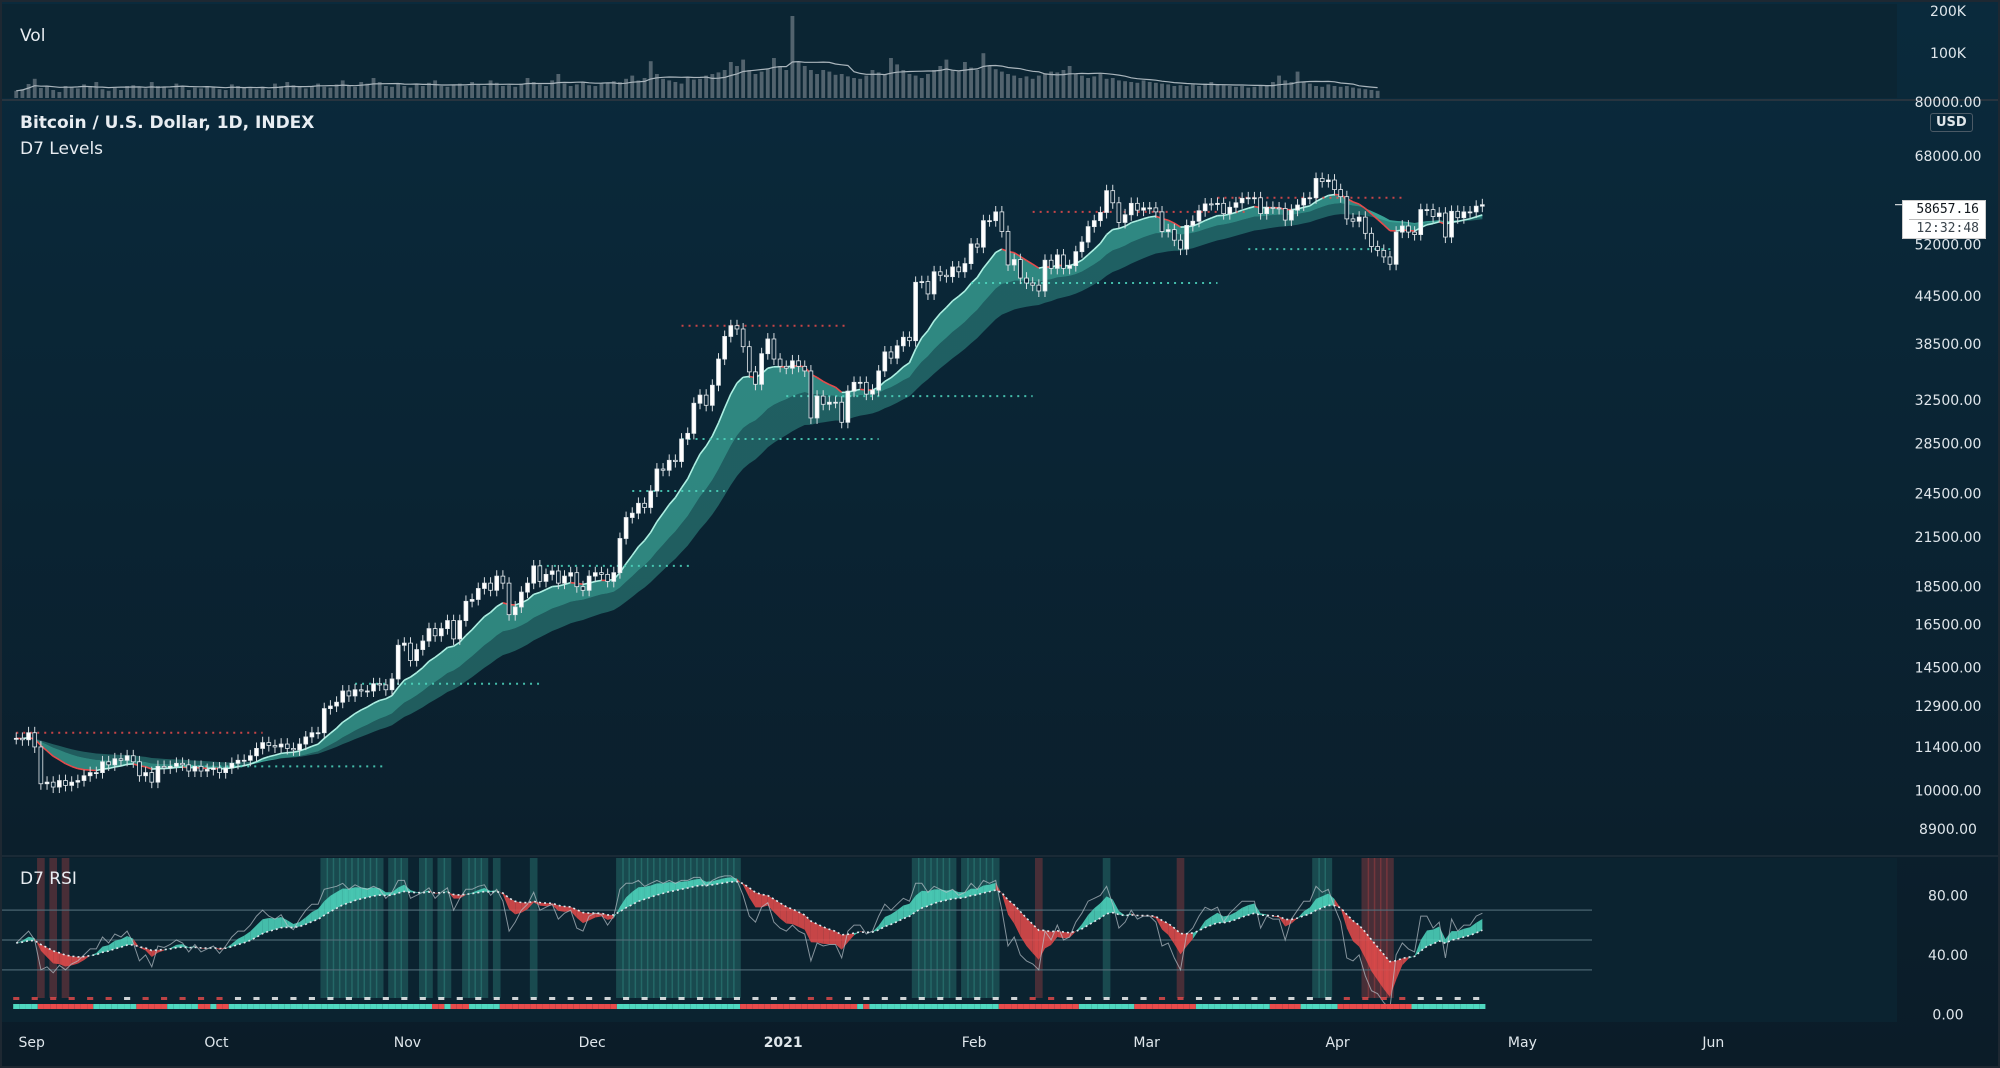 This screenshot has height=1068, width=2000. Describe the element at coordinates (1951, 122) in the screenshot. I see `currency-button: USD` at that location.